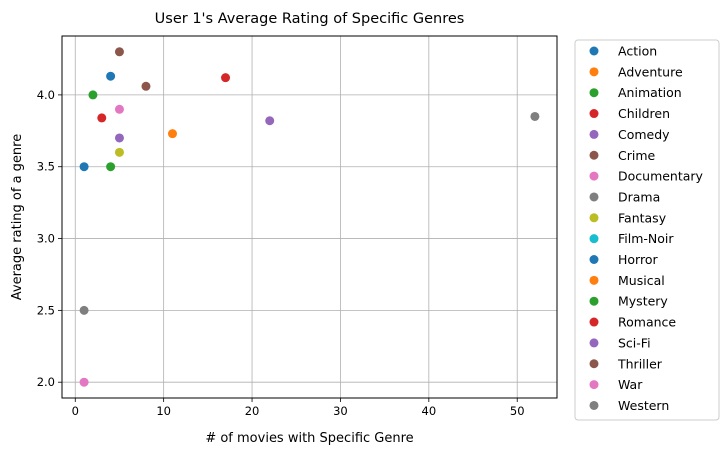 This screenshot has width=728, height=455. What do you see at coordinates (163, 411) in the screenshot?
I see `x-tick-label: 10` at bounding box center [163, 411].